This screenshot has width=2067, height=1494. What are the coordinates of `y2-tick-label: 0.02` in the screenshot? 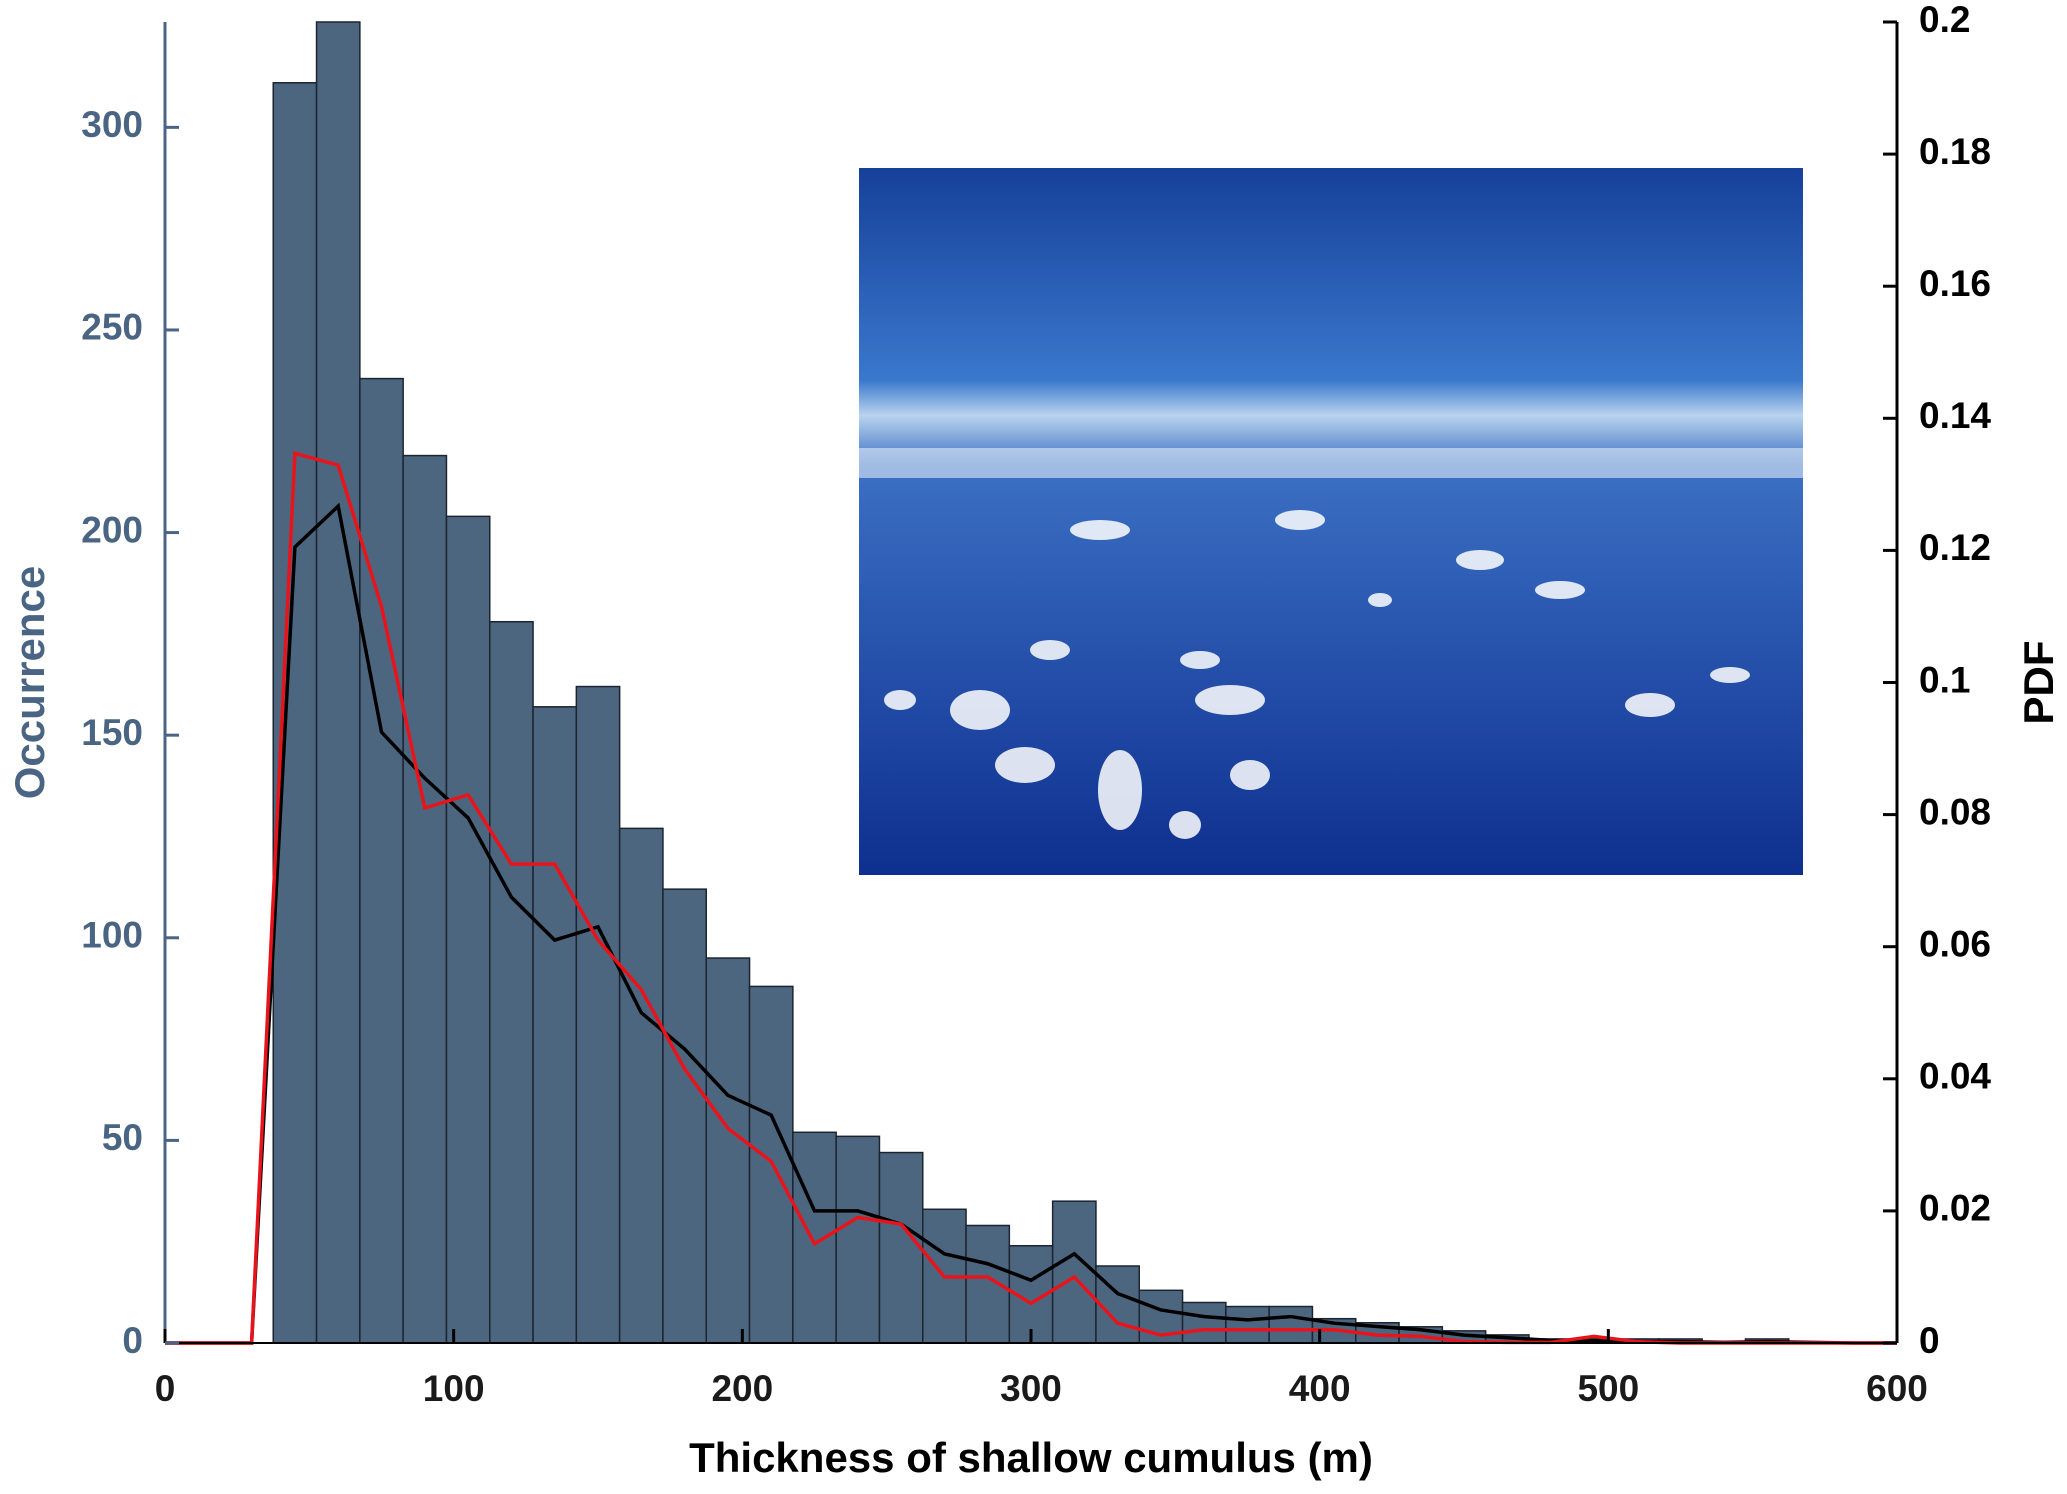 It's located at (1955, 1208).